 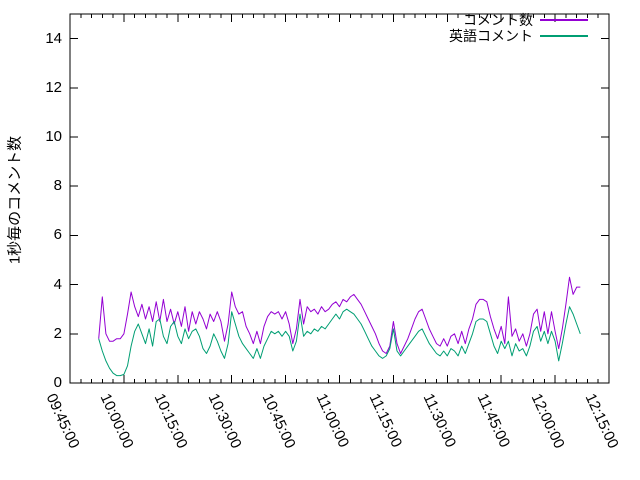 I want to click on legend-line-comment-count, so click(x=564, y=20).